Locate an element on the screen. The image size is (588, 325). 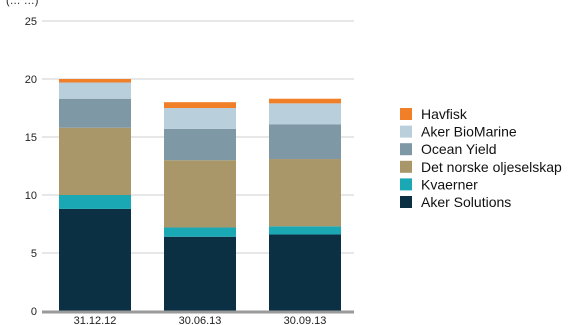
x-tick-label: 30.06.13 is located at coordinates (200, 320).